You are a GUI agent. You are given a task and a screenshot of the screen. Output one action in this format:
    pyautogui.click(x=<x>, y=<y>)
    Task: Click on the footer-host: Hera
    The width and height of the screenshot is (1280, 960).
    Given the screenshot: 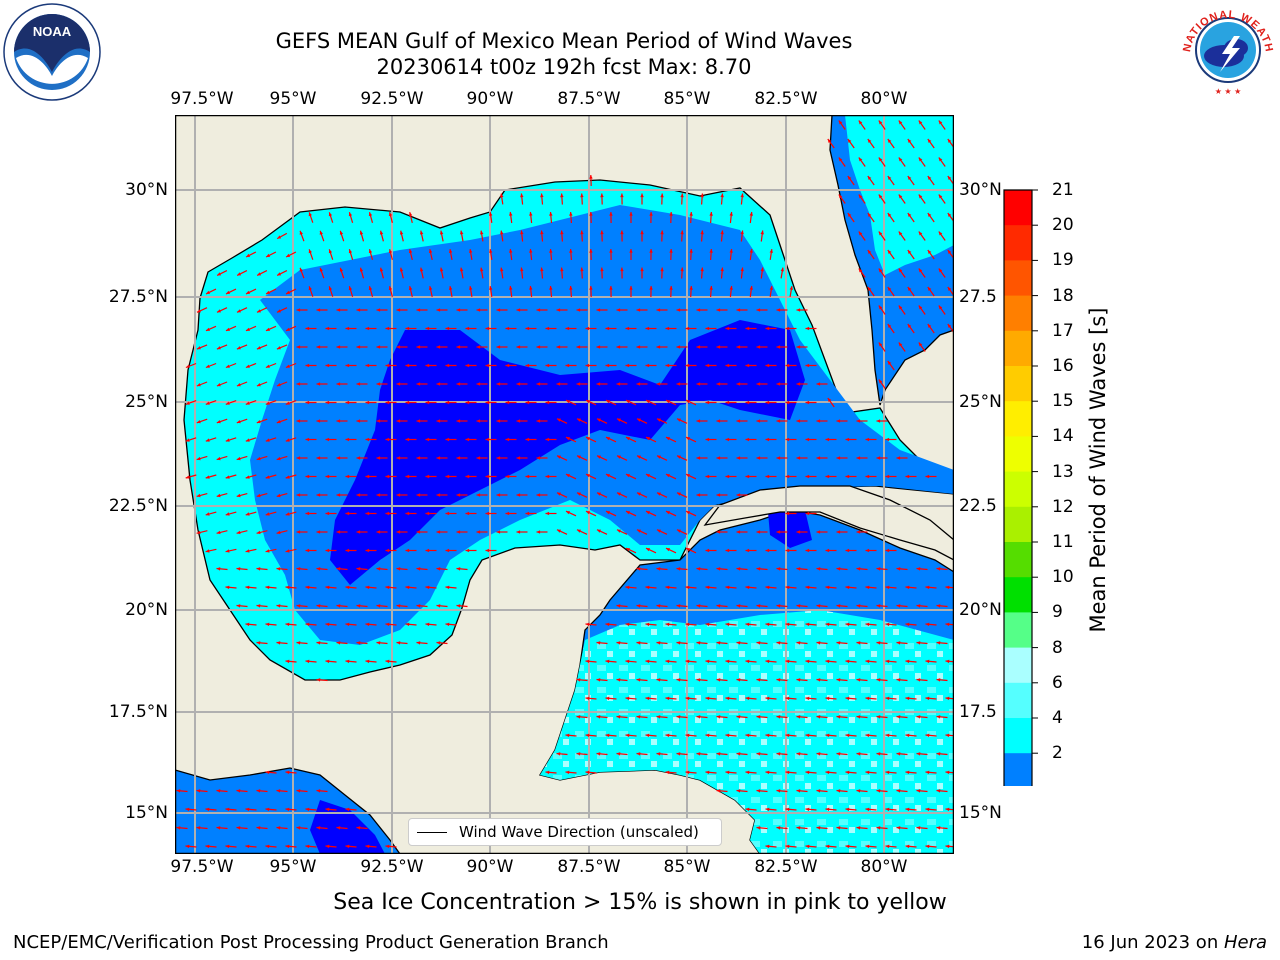 What is the action you would take?
    pyautogui.click(x=1245, y=942)
    